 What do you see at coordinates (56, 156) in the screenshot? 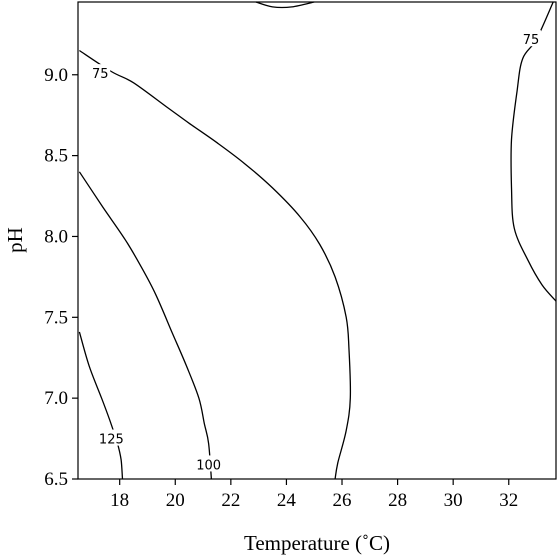
I see `y-tick-label: 8.5` at bounding box center [56, 156].